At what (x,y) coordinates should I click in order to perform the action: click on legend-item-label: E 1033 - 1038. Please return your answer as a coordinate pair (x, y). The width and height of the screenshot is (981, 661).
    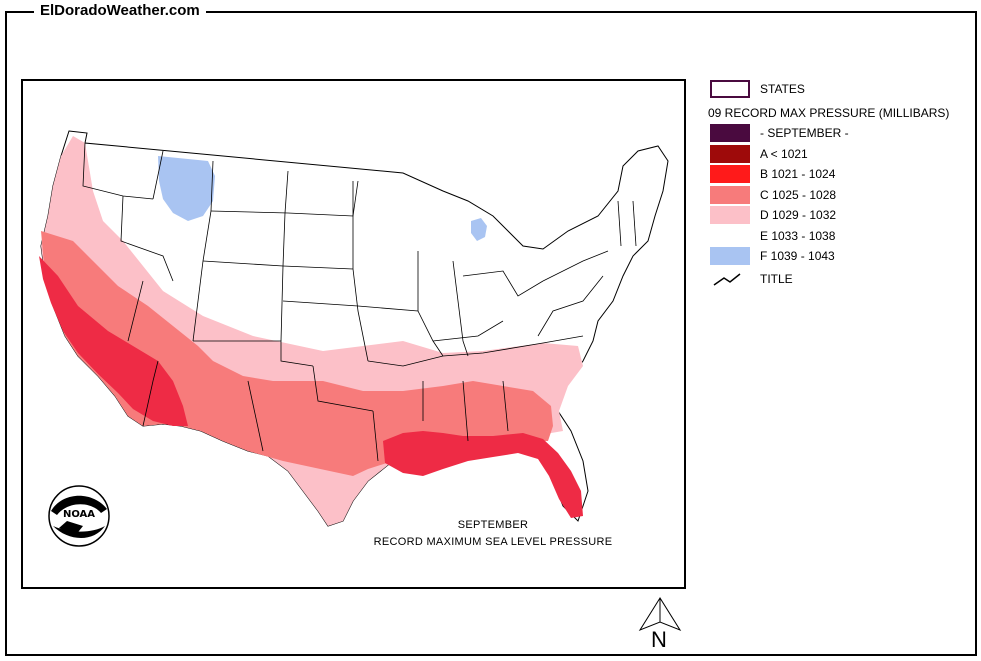
    Looking at the image, I should click on (798, 235).